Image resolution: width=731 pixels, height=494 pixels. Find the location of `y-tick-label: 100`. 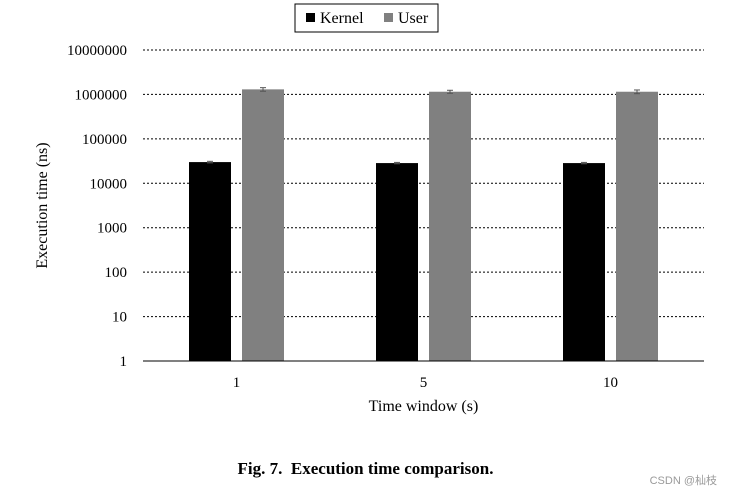

y-tick-label: 100 is located at coordinates (116, 273).